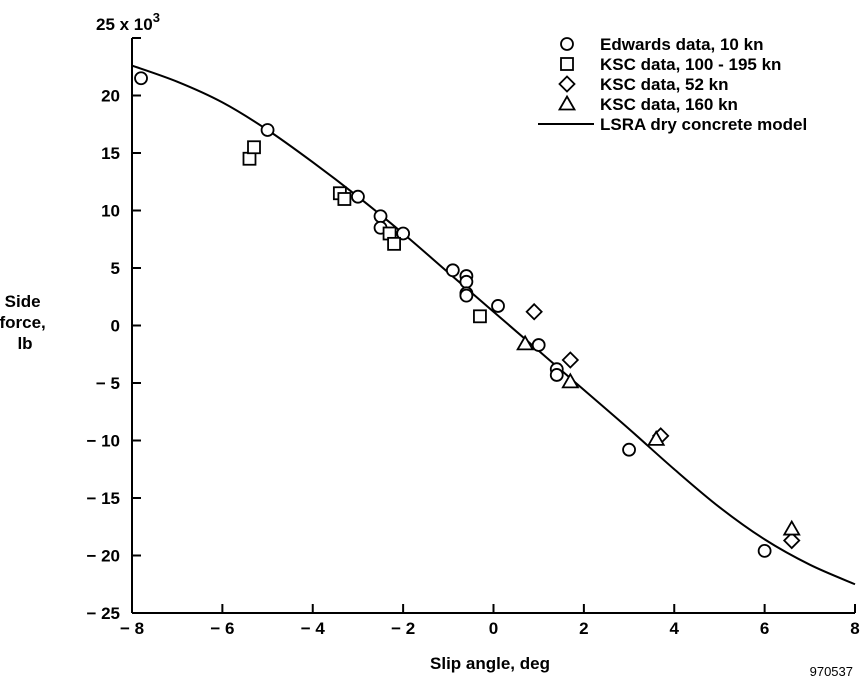 The image size is (860, 683). I want to click on y-axis-title-line-1: Side, so click(23, 301).